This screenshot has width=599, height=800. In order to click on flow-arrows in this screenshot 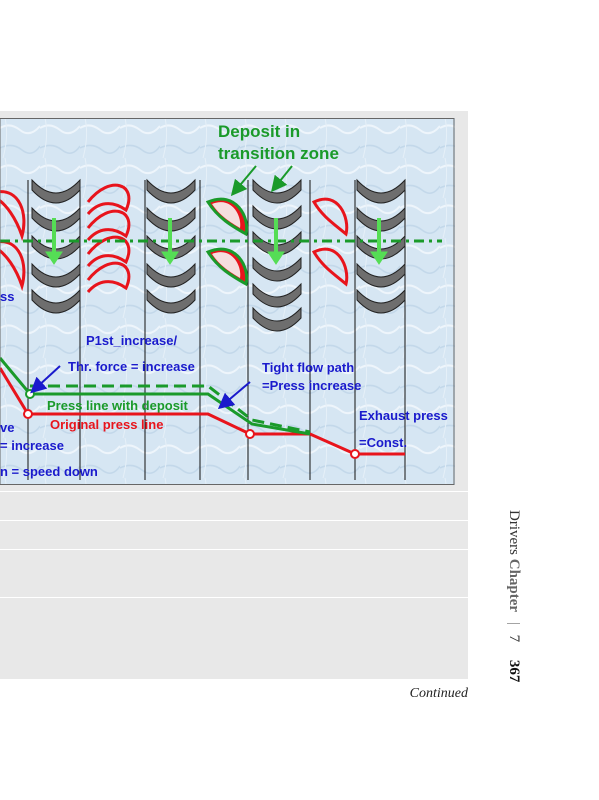, I will do `click(216, 241)`.